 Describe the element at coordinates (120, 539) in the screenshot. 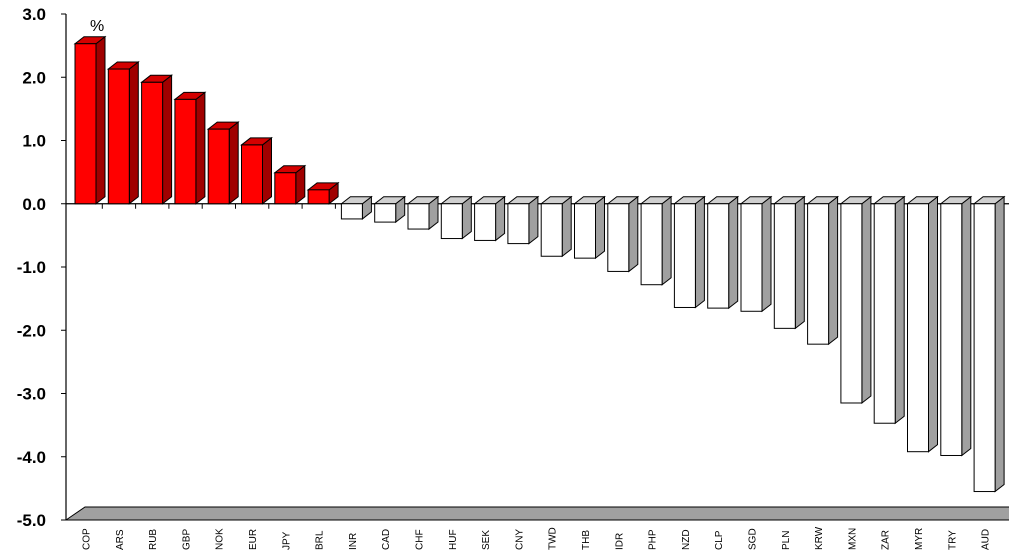

I see `x-tick-label: ARS` at that location.